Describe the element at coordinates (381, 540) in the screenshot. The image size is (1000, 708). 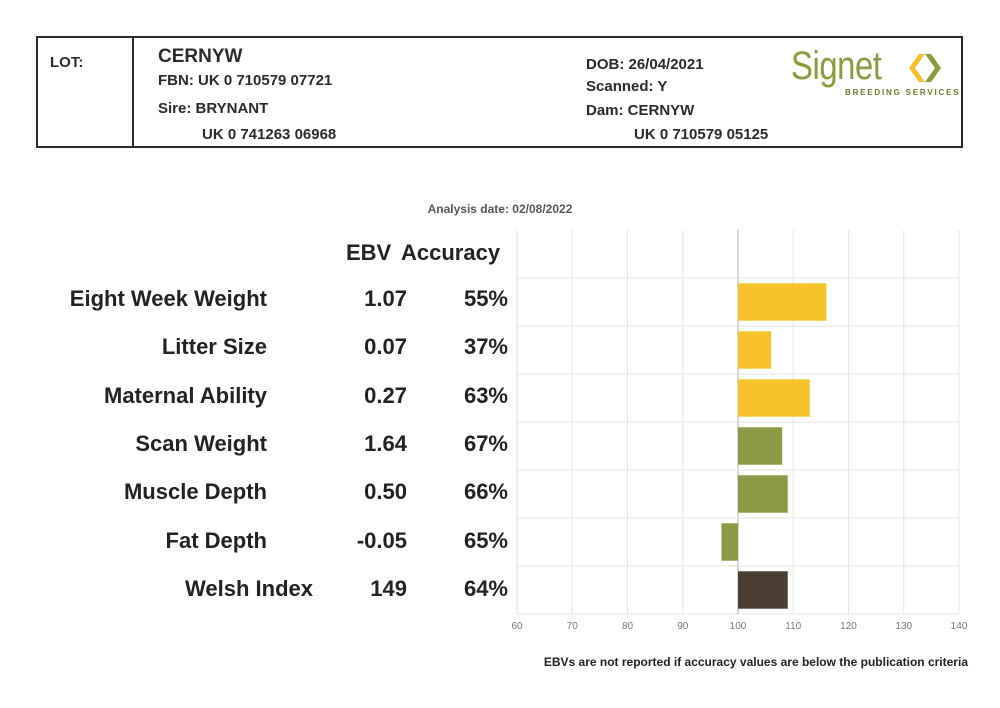
I see `ebv-value: -0.05` at that location.